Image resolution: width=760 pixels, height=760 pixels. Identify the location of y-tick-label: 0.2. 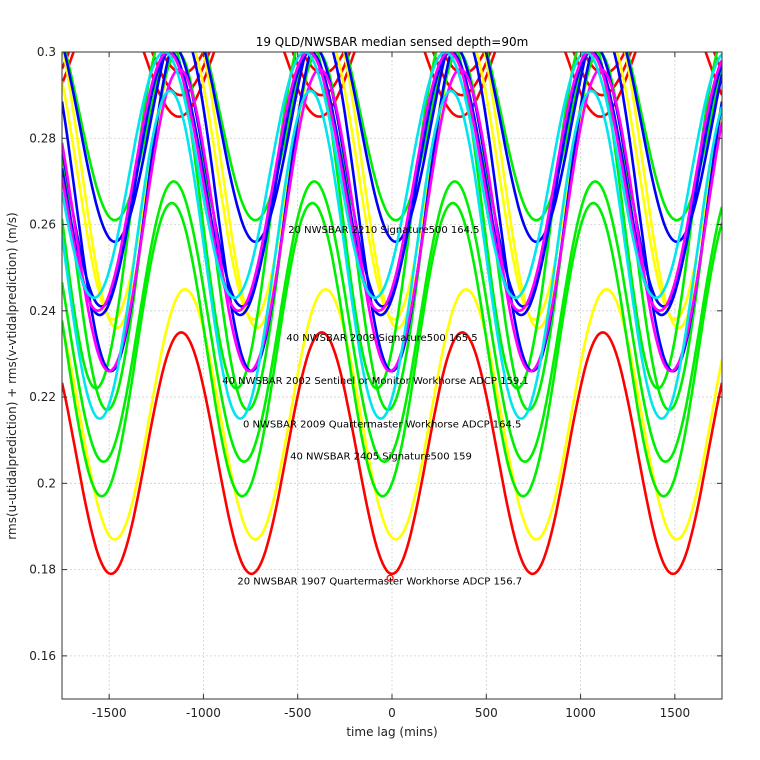
(46, 483).